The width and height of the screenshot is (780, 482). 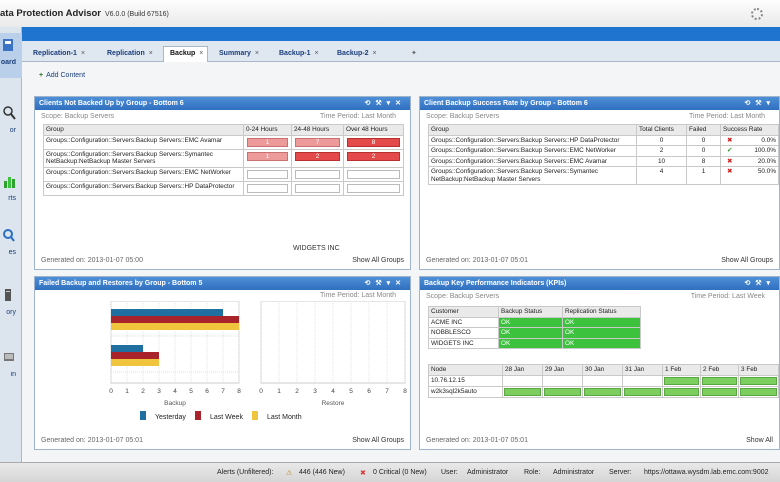 I want to click on x-axis-label: Restore, so click(x=333, y=403).